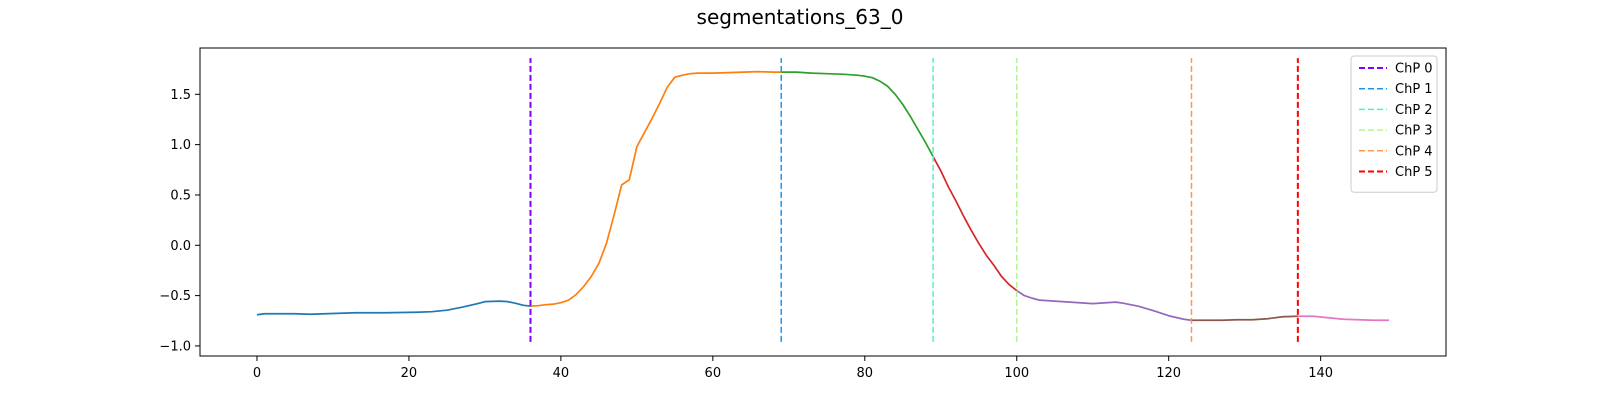 The width and height of the screenshot is (1600, 400). What do you see at coordinates (1016, 373) in the screenshot?
I see `x-tick-label-5: 100` at bounding box center [1016, 373].